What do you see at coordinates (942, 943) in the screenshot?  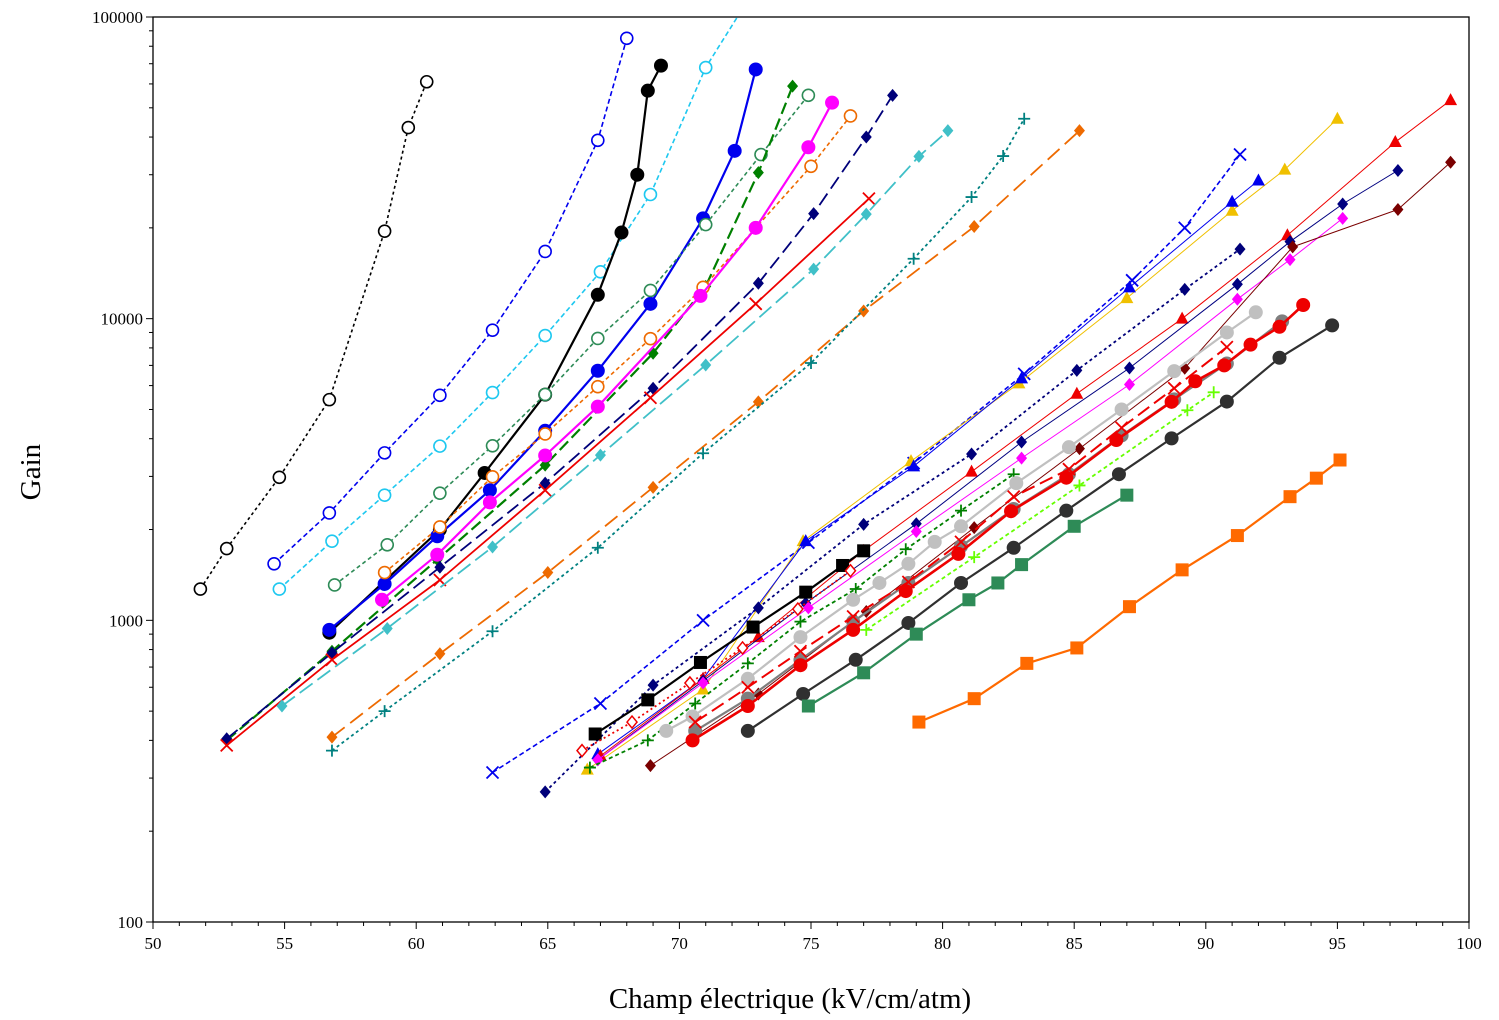 I see `x-tick-label: 80` at bounding box center [942, 943].